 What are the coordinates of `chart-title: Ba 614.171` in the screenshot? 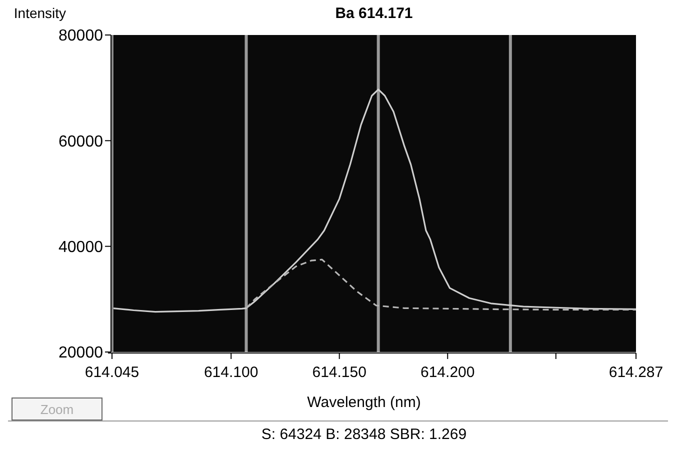 It's located at (374, 13).